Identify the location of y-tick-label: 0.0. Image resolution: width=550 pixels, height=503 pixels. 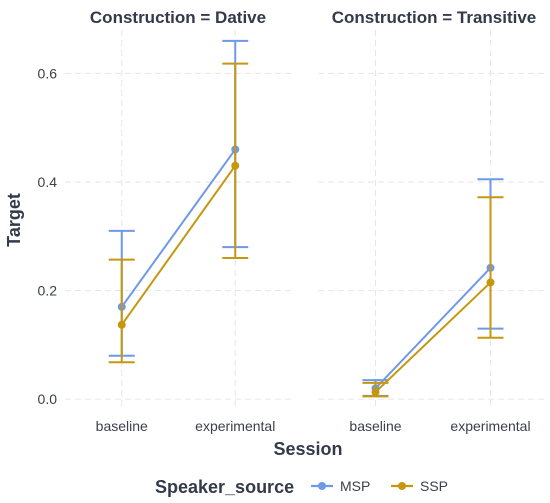
(48, 399).